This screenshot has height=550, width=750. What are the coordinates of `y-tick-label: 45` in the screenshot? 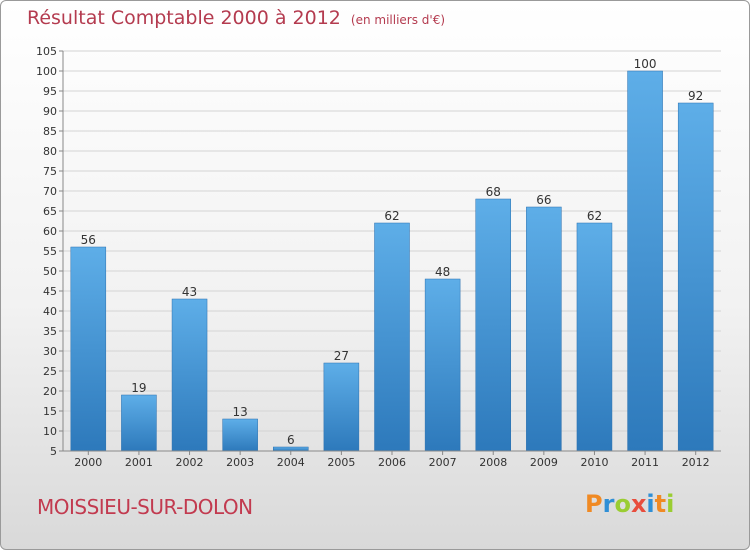 It's located at (50, 291).